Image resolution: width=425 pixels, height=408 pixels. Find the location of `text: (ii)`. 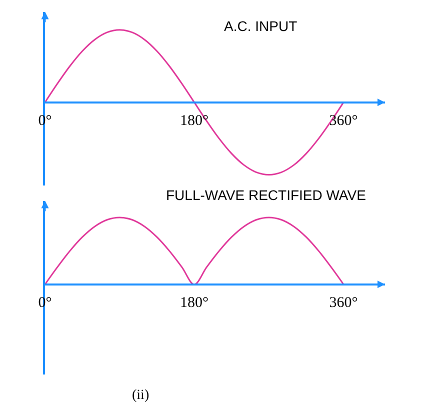

text: (ii) is located at coordinates (141, 395).